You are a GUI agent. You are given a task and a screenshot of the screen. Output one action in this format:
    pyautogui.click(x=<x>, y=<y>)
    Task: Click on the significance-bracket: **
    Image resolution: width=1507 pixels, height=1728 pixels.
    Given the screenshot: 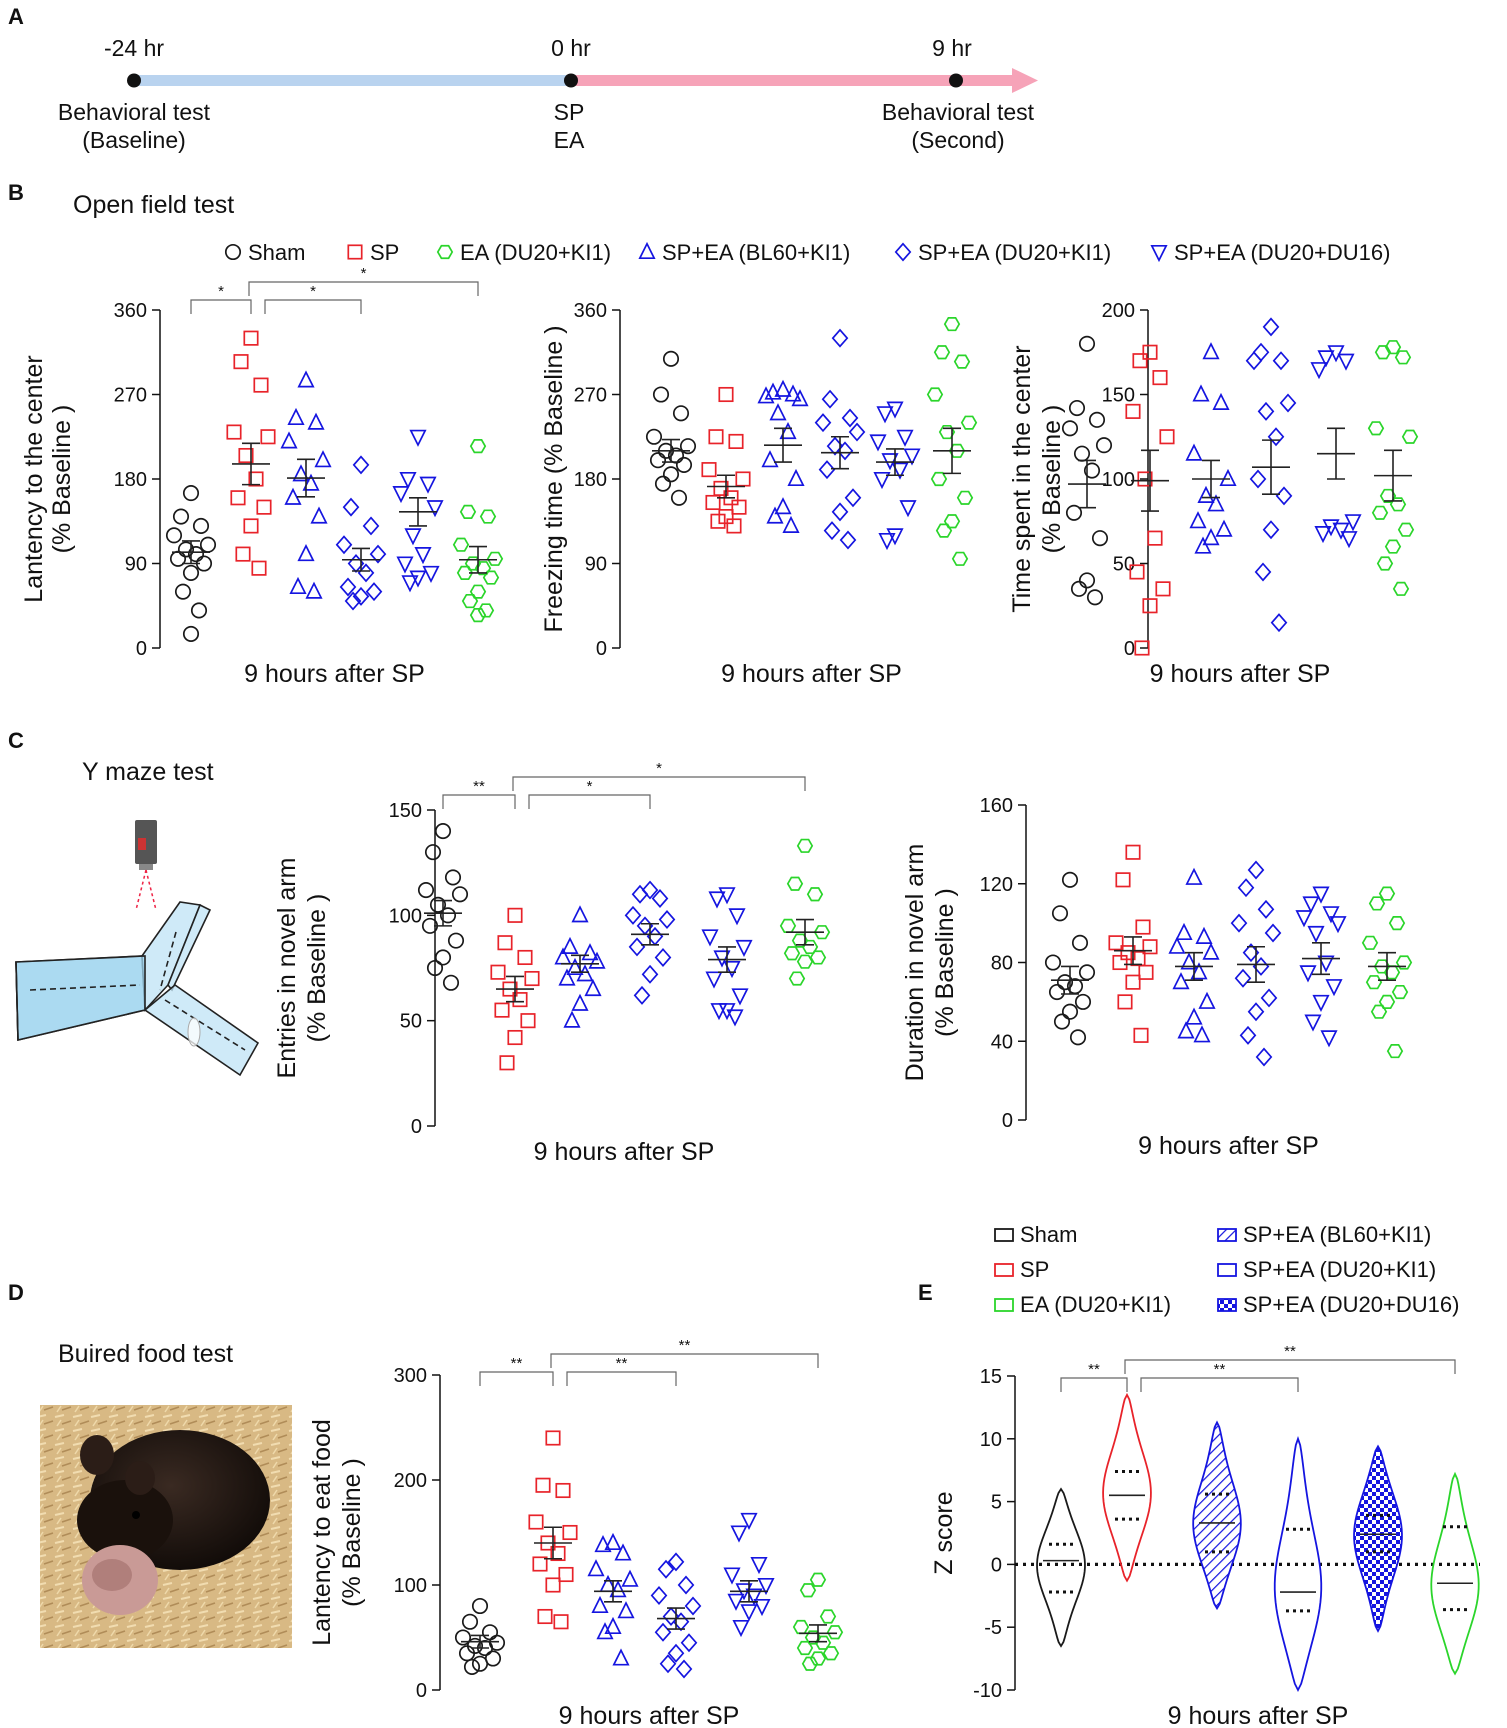 What is the action you would take?
    pyautogui.click(x=479, y=793)
    